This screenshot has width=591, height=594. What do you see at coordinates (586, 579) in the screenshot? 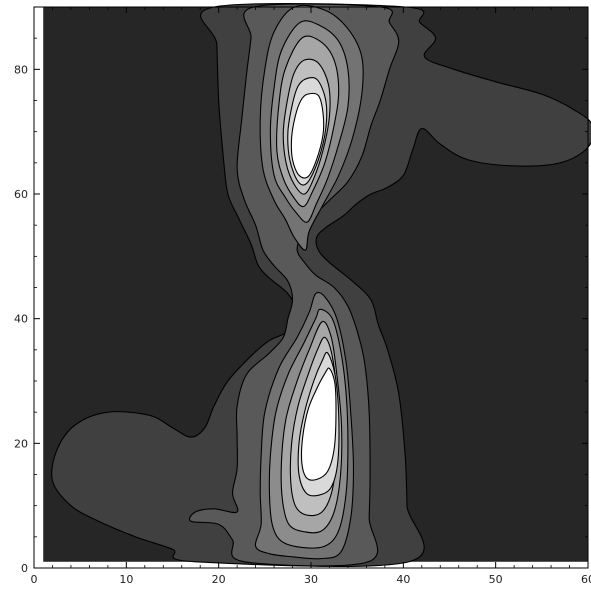
I see `x-tick-label: 60` at bounding box center [586, 579].